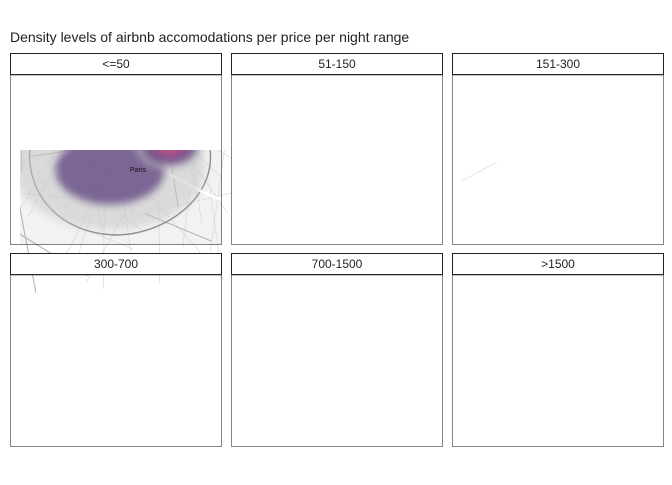 This screenshot has width=672, height=485. What do you see at coordinates (558, 64) in the screenshot?
I see `strip-label: 151-300` at bounding box center [558, 64].